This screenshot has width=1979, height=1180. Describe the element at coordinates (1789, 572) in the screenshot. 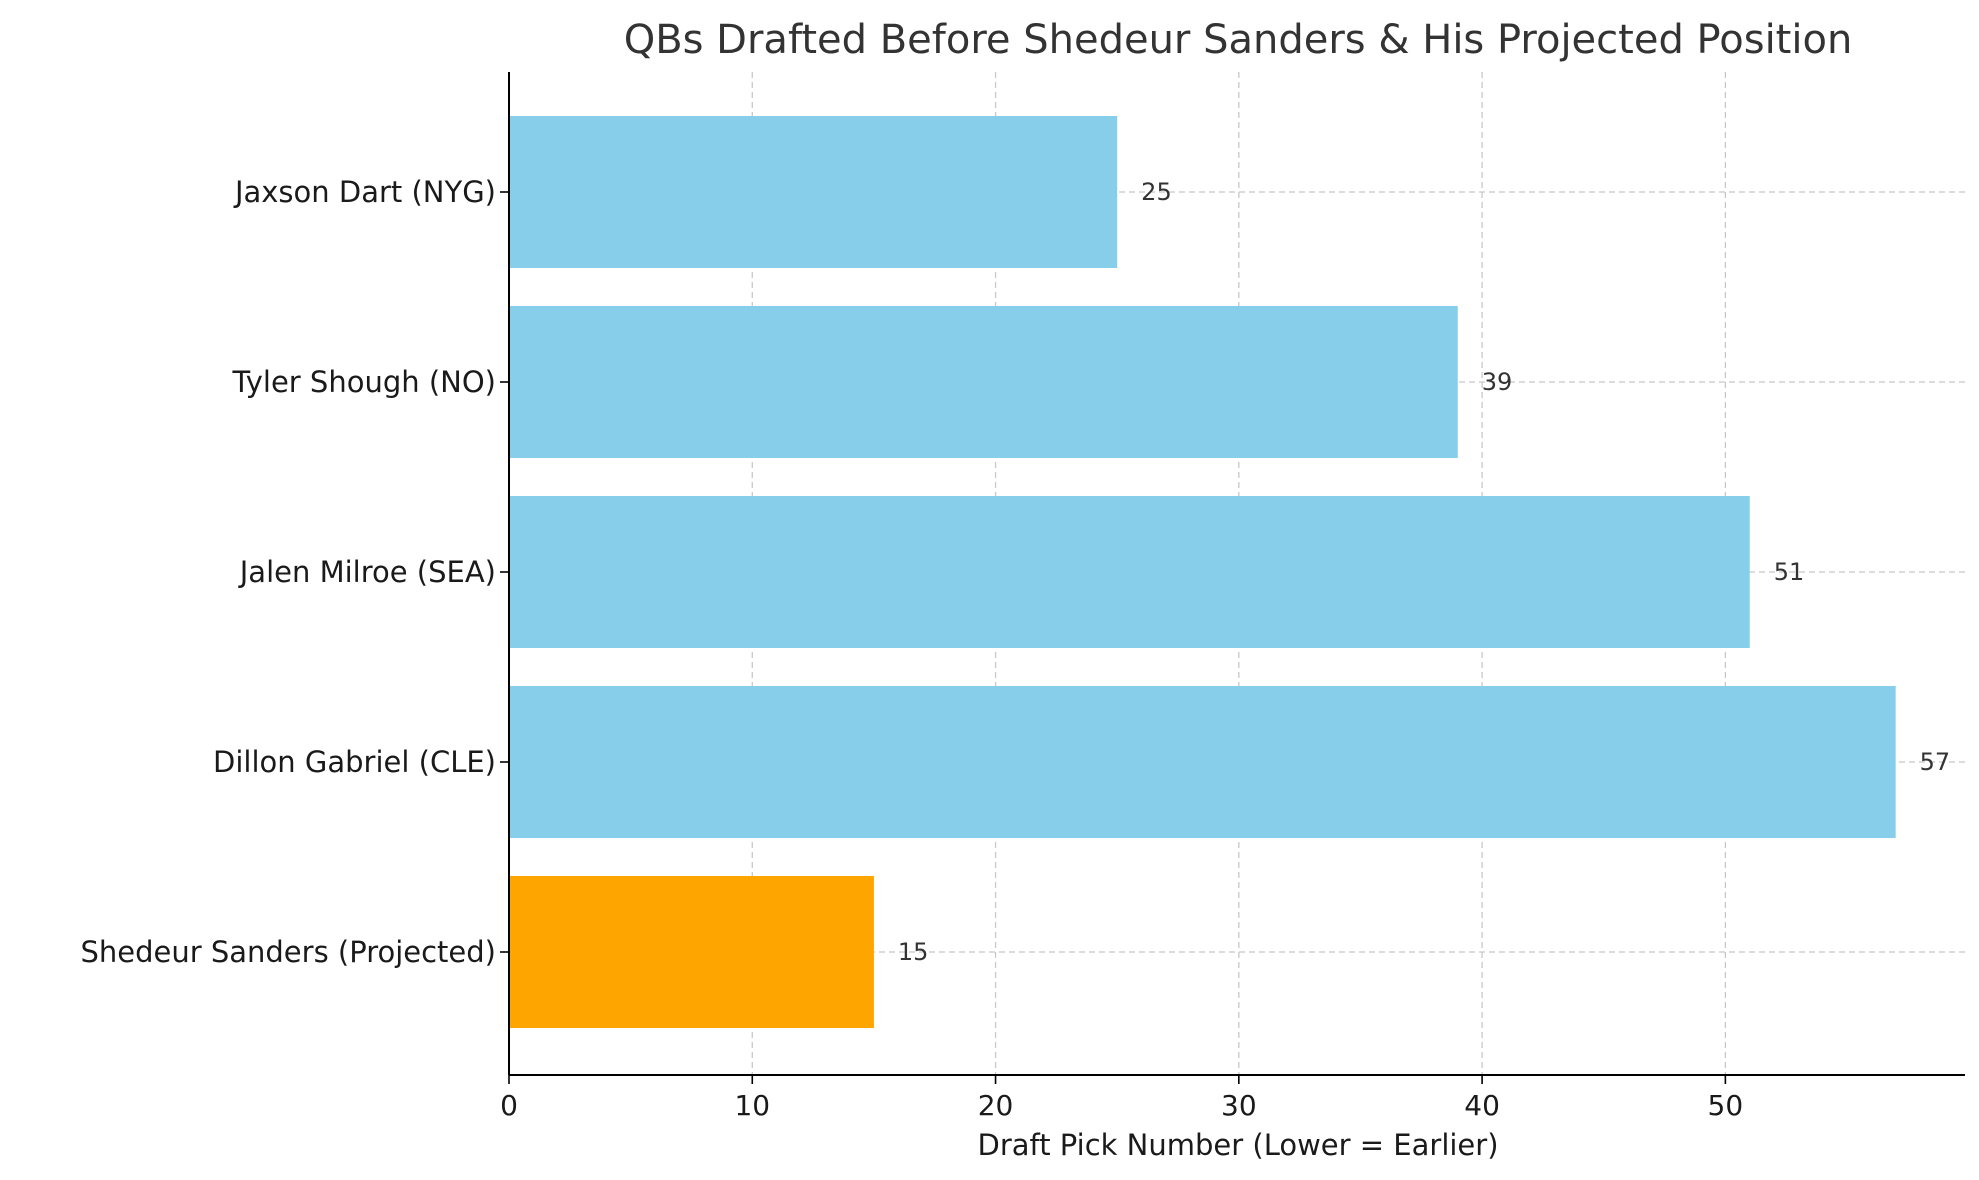

I see `bar-value-label: 51` at that location.